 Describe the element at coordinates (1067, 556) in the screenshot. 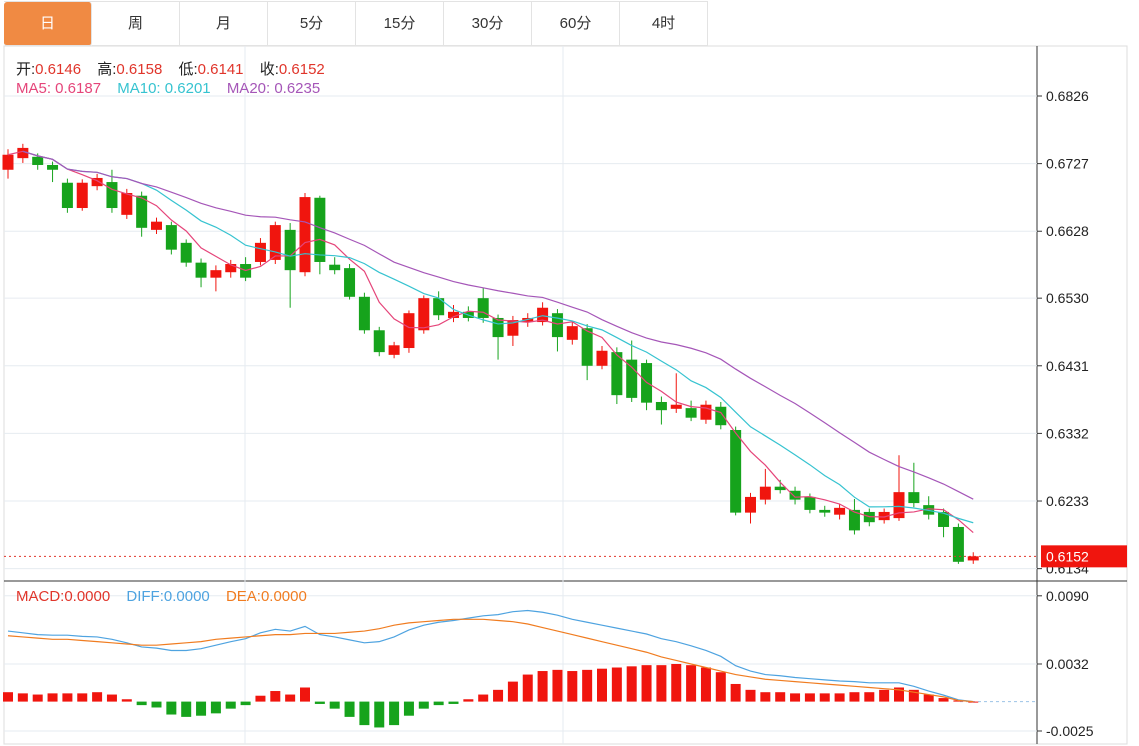

I see `current-price-label: 0.6152` at that location.